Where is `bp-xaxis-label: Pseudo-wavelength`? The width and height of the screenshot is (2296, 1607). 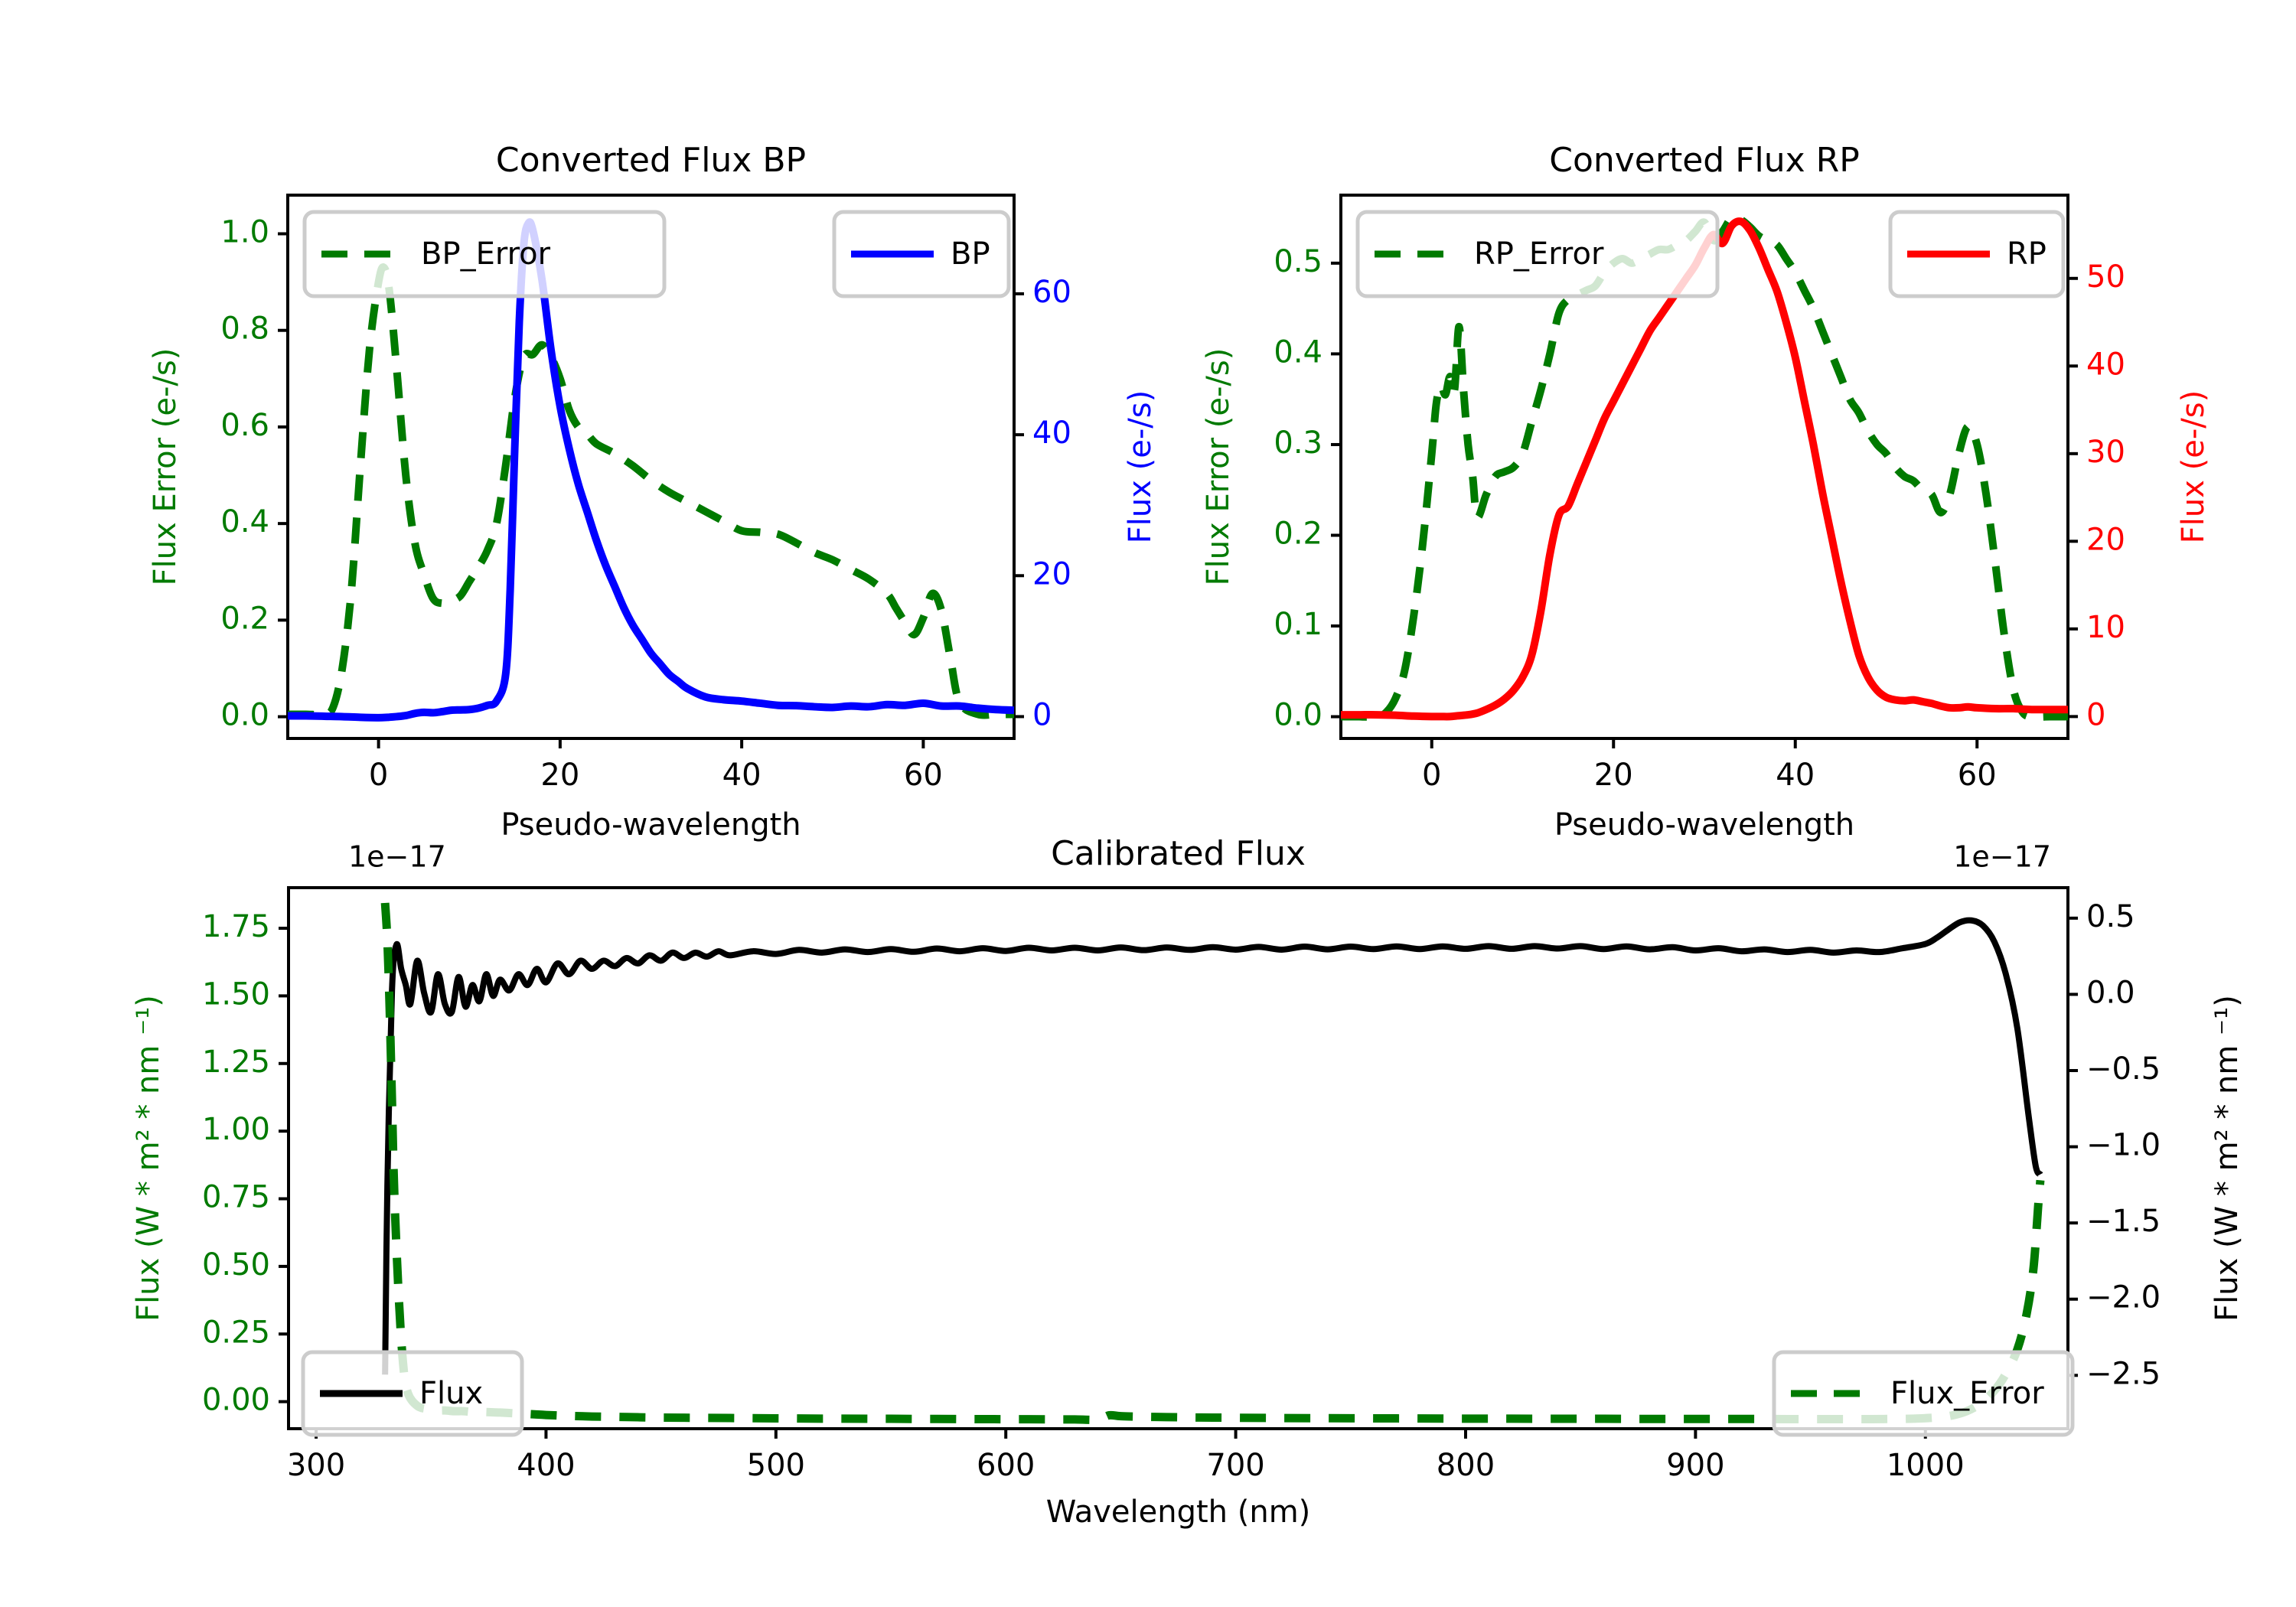 bp-xaxis-label: Pseudo-wavelength is located at coordinates (651, 825).